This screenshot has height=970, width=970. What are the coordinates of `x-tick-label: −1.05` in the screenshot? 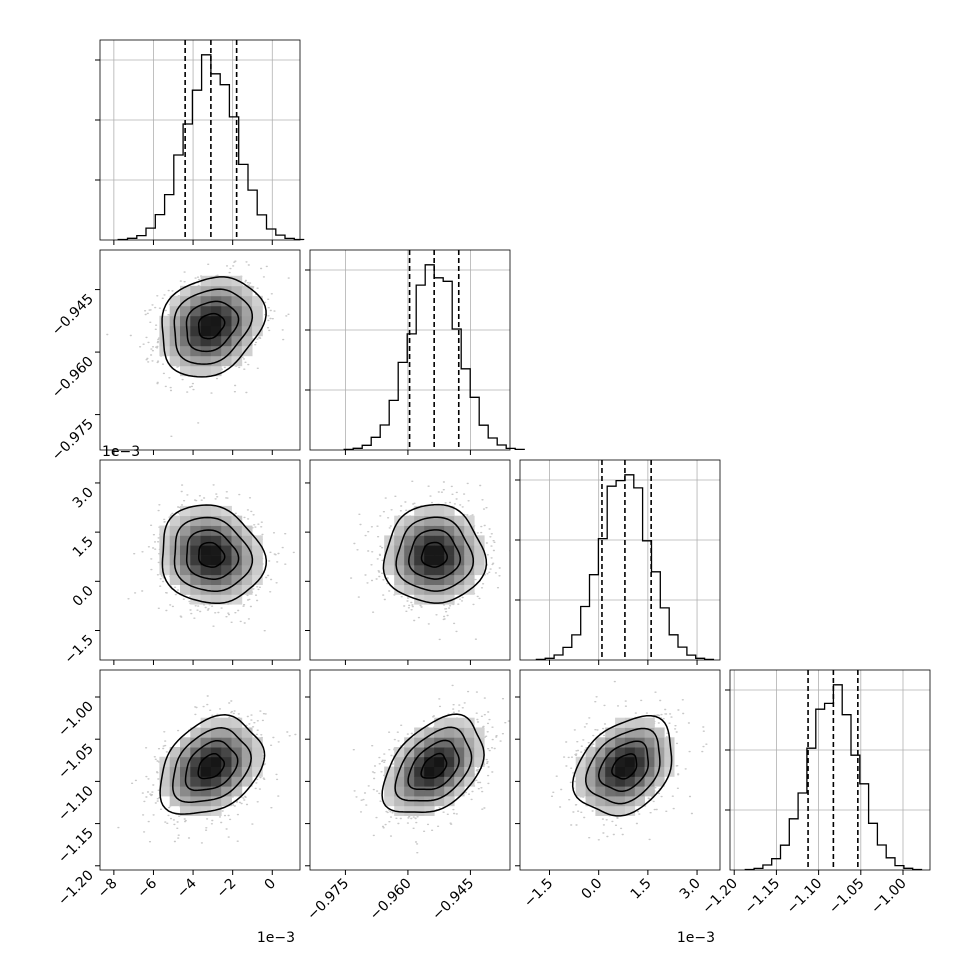 It's located at (847, 897).